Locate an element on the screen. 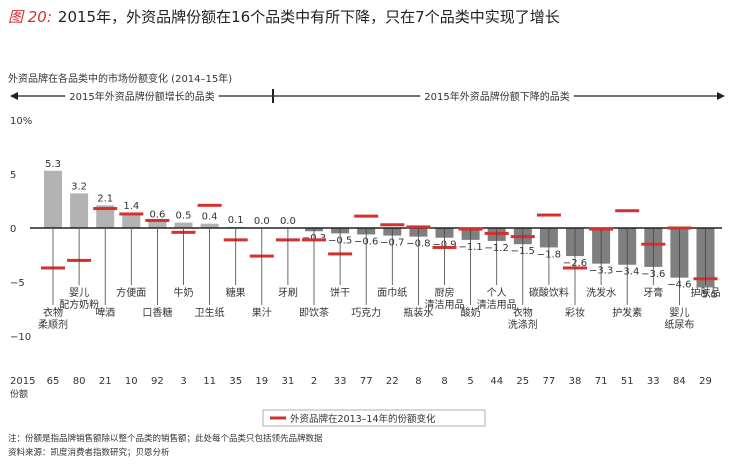 The width and height of the screenshot is (735, 468). share-value: 29 is located at coordinates (705, 381).